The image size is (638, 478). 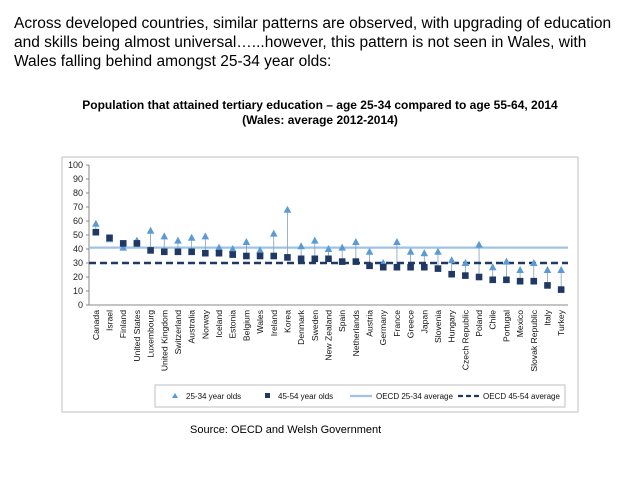 I want to click on legend-label-45-54: 45-54 year olds, so click(x=305, y=396).